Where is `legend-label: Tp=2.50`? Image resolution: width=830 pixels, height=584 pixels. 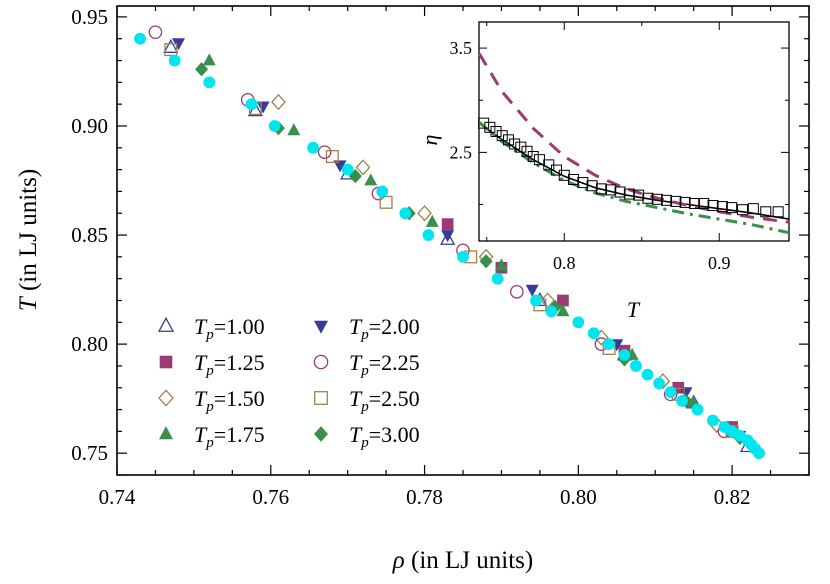 legend-label: Tp=2.50 is located at coordinates (384, 400).